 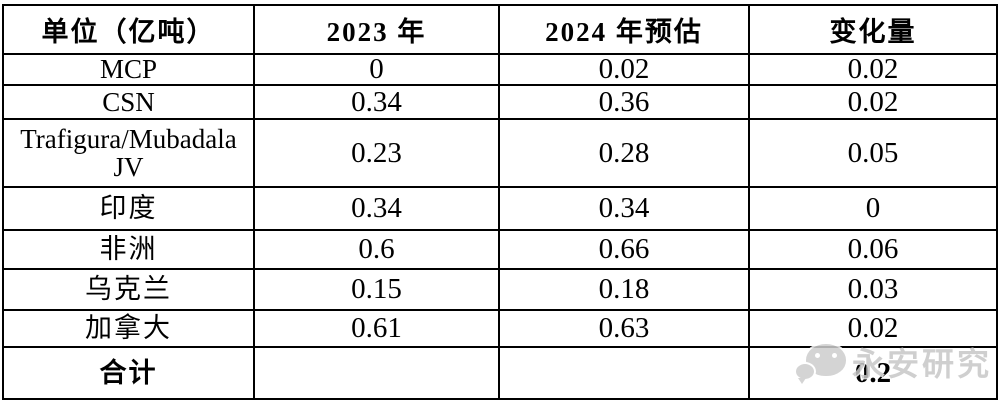 I want to click on table-header-row: 单位（亿吨） 2023 年 2024 年预估 变化量, so click(x=500, y=29).